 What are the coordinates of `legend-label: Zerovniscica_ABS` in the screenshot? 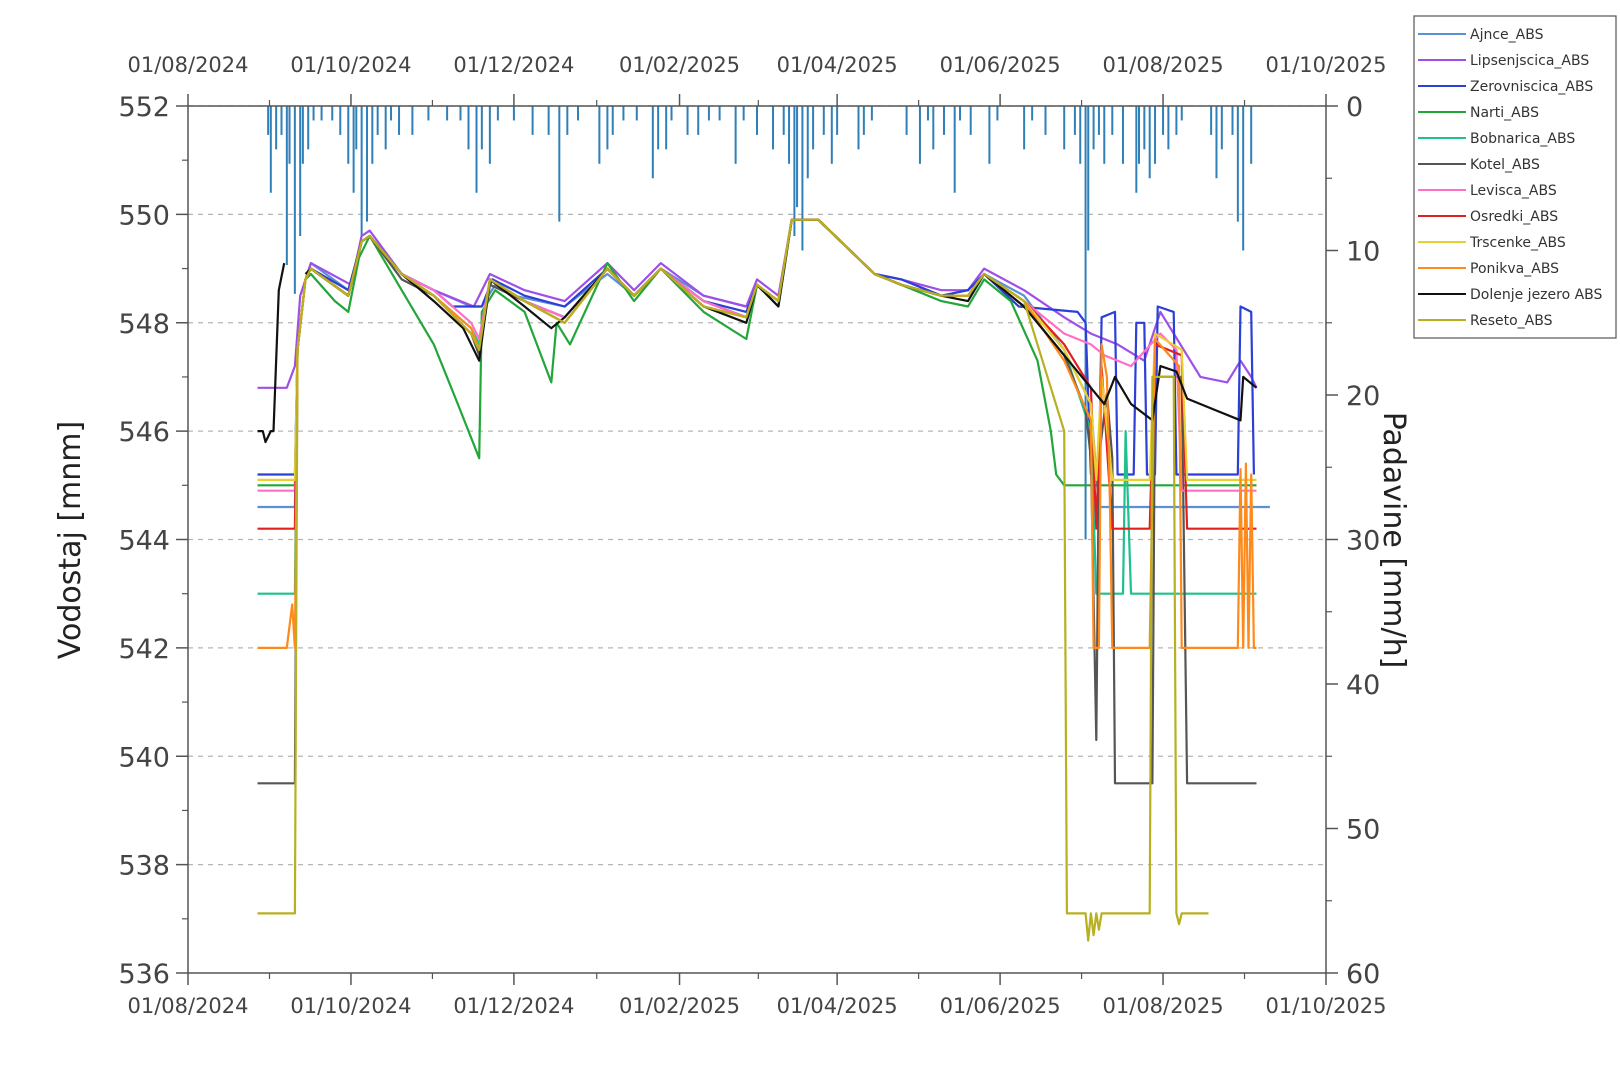 It's located at (1531, 87).